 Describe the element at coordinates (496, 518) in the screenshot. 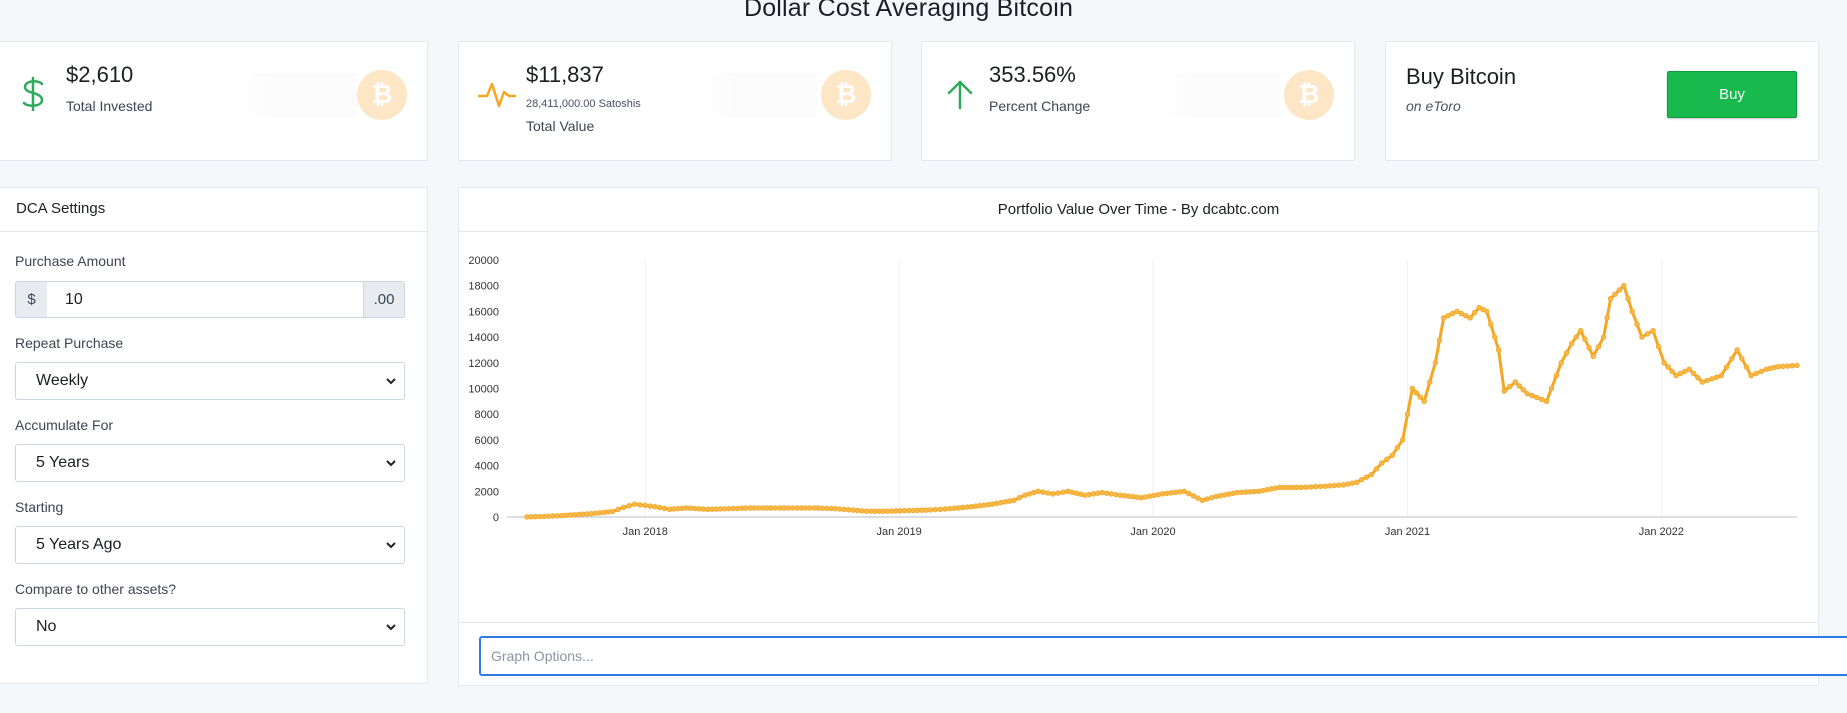

I see `y-tick-label: 0` at that location.